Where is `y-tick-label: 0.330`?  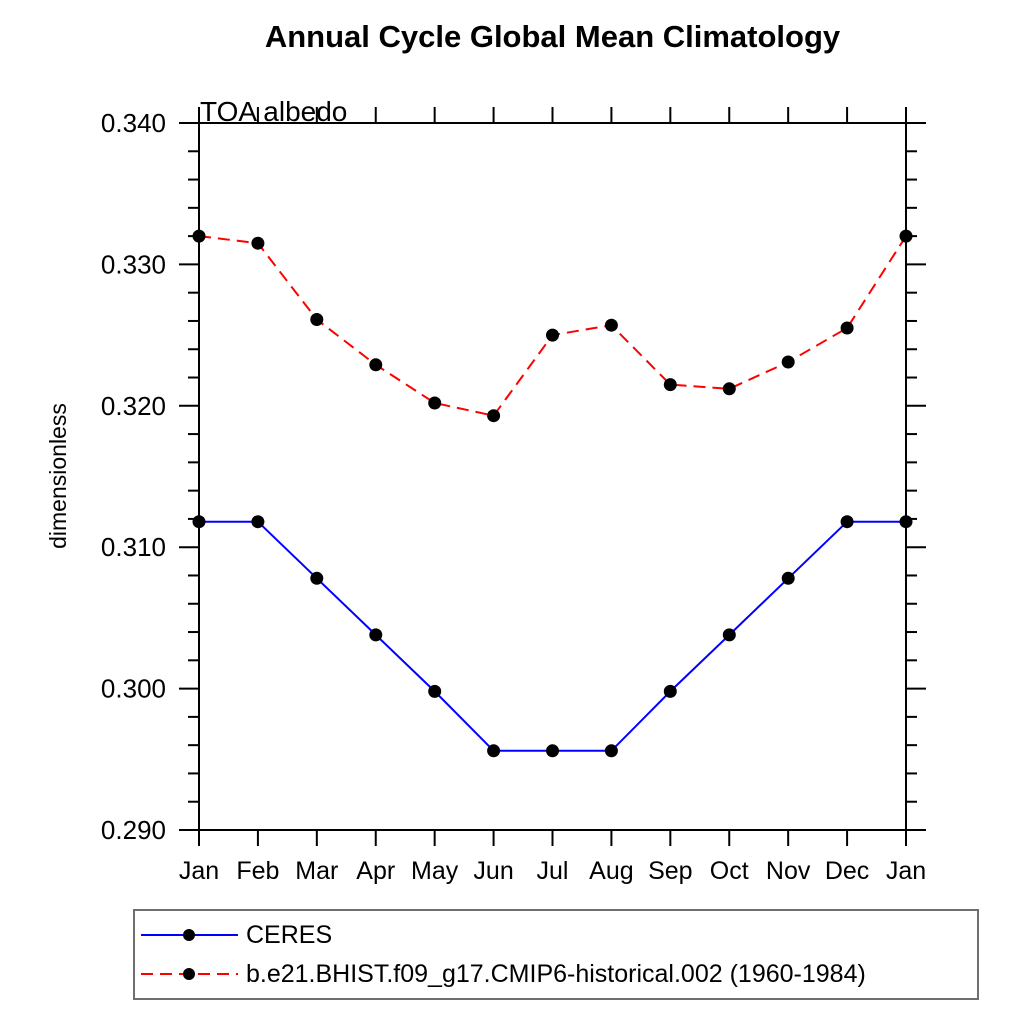 y-tick-label: 0.330 is located at coordinates (133, 264).